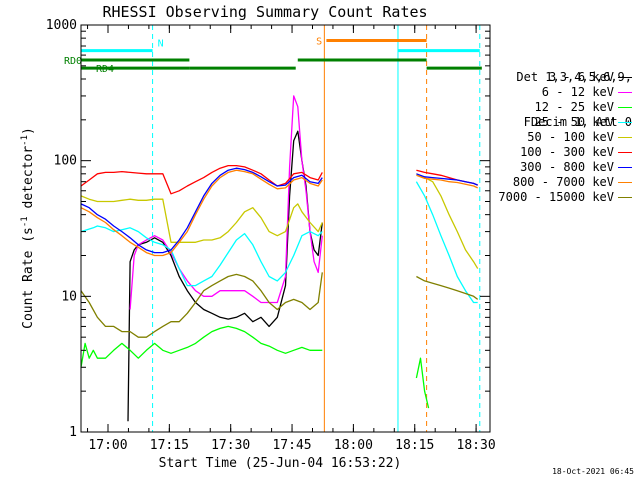  What do you see at coordinates (169, 445) in the screenshot?
I see `x-tick-label-2: 17:15` at bounding box center [169, 445].